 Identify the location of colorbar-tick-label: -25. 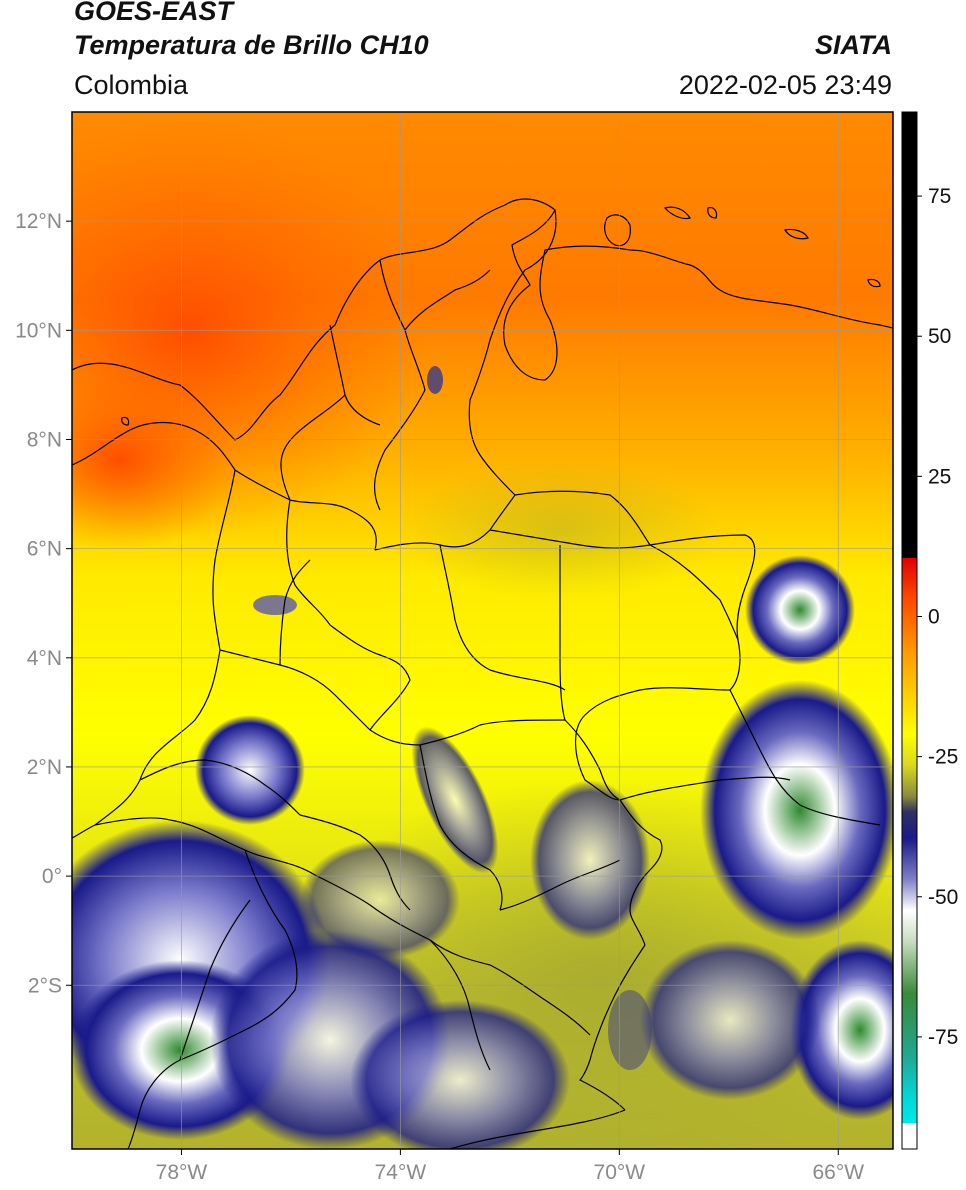
(943, 757).